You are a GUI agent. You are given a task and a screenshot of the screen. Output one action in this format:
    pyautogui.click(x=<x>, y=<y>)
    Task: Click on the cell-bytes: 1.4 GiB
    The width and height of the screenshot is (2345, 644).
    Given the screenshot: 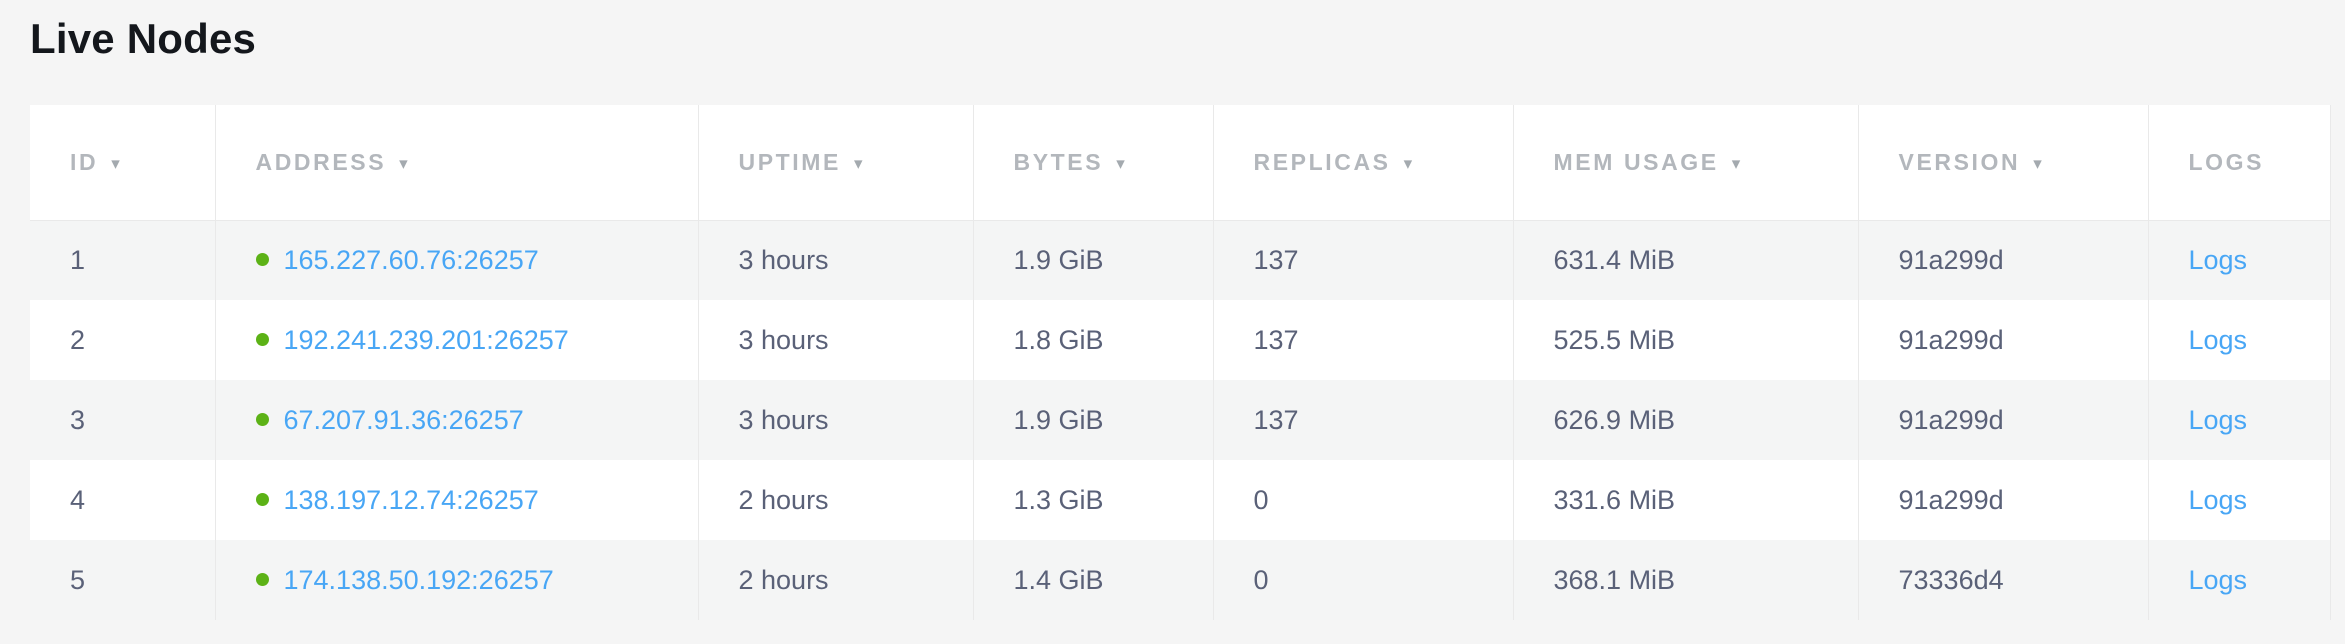 What is the action you would take?
    pyautogui.click(x=1093, y=580)
    